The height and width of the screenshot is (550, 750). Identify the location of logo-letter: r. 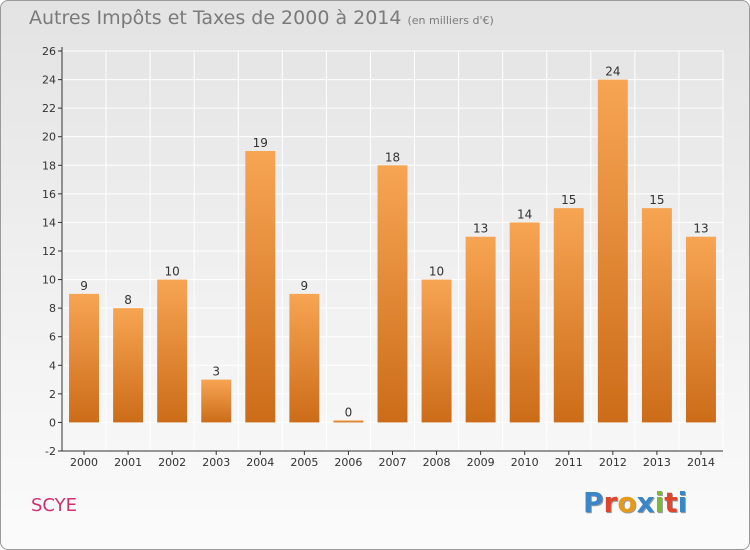
(610, 502).